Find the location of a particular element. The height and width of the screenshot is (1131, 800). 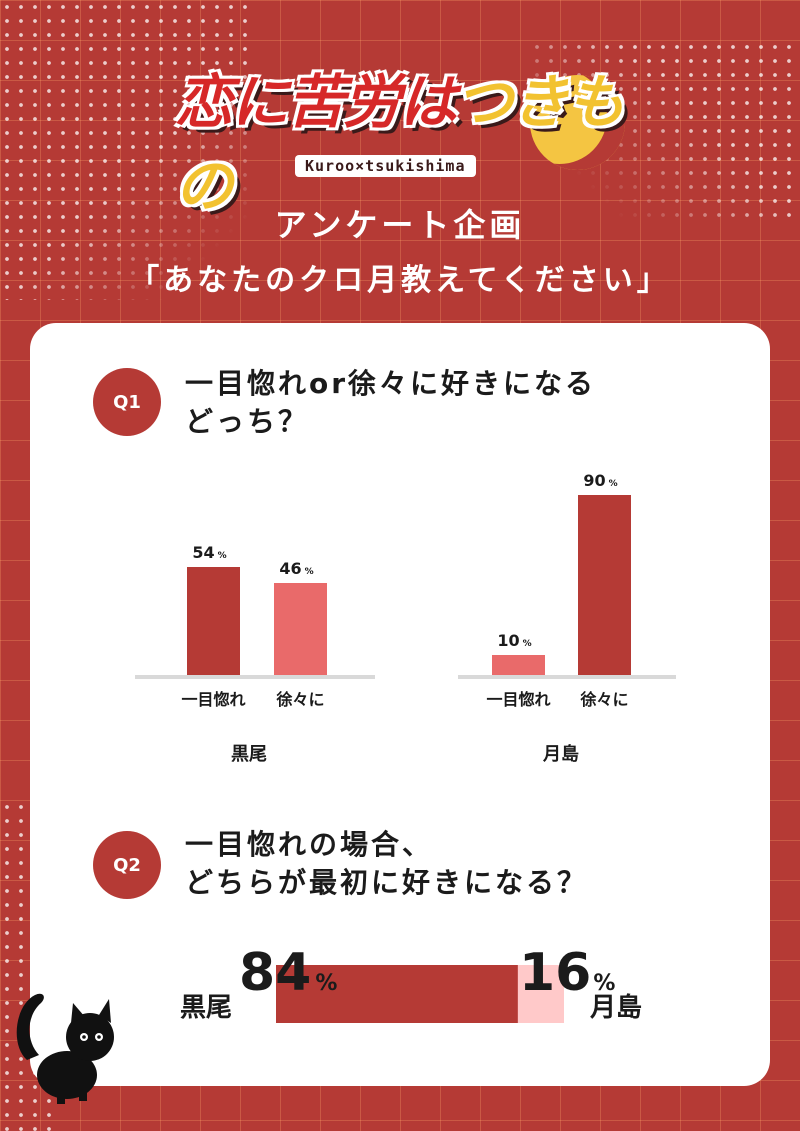

q2-value-unit-2: % is located at coordinates (604, 983).